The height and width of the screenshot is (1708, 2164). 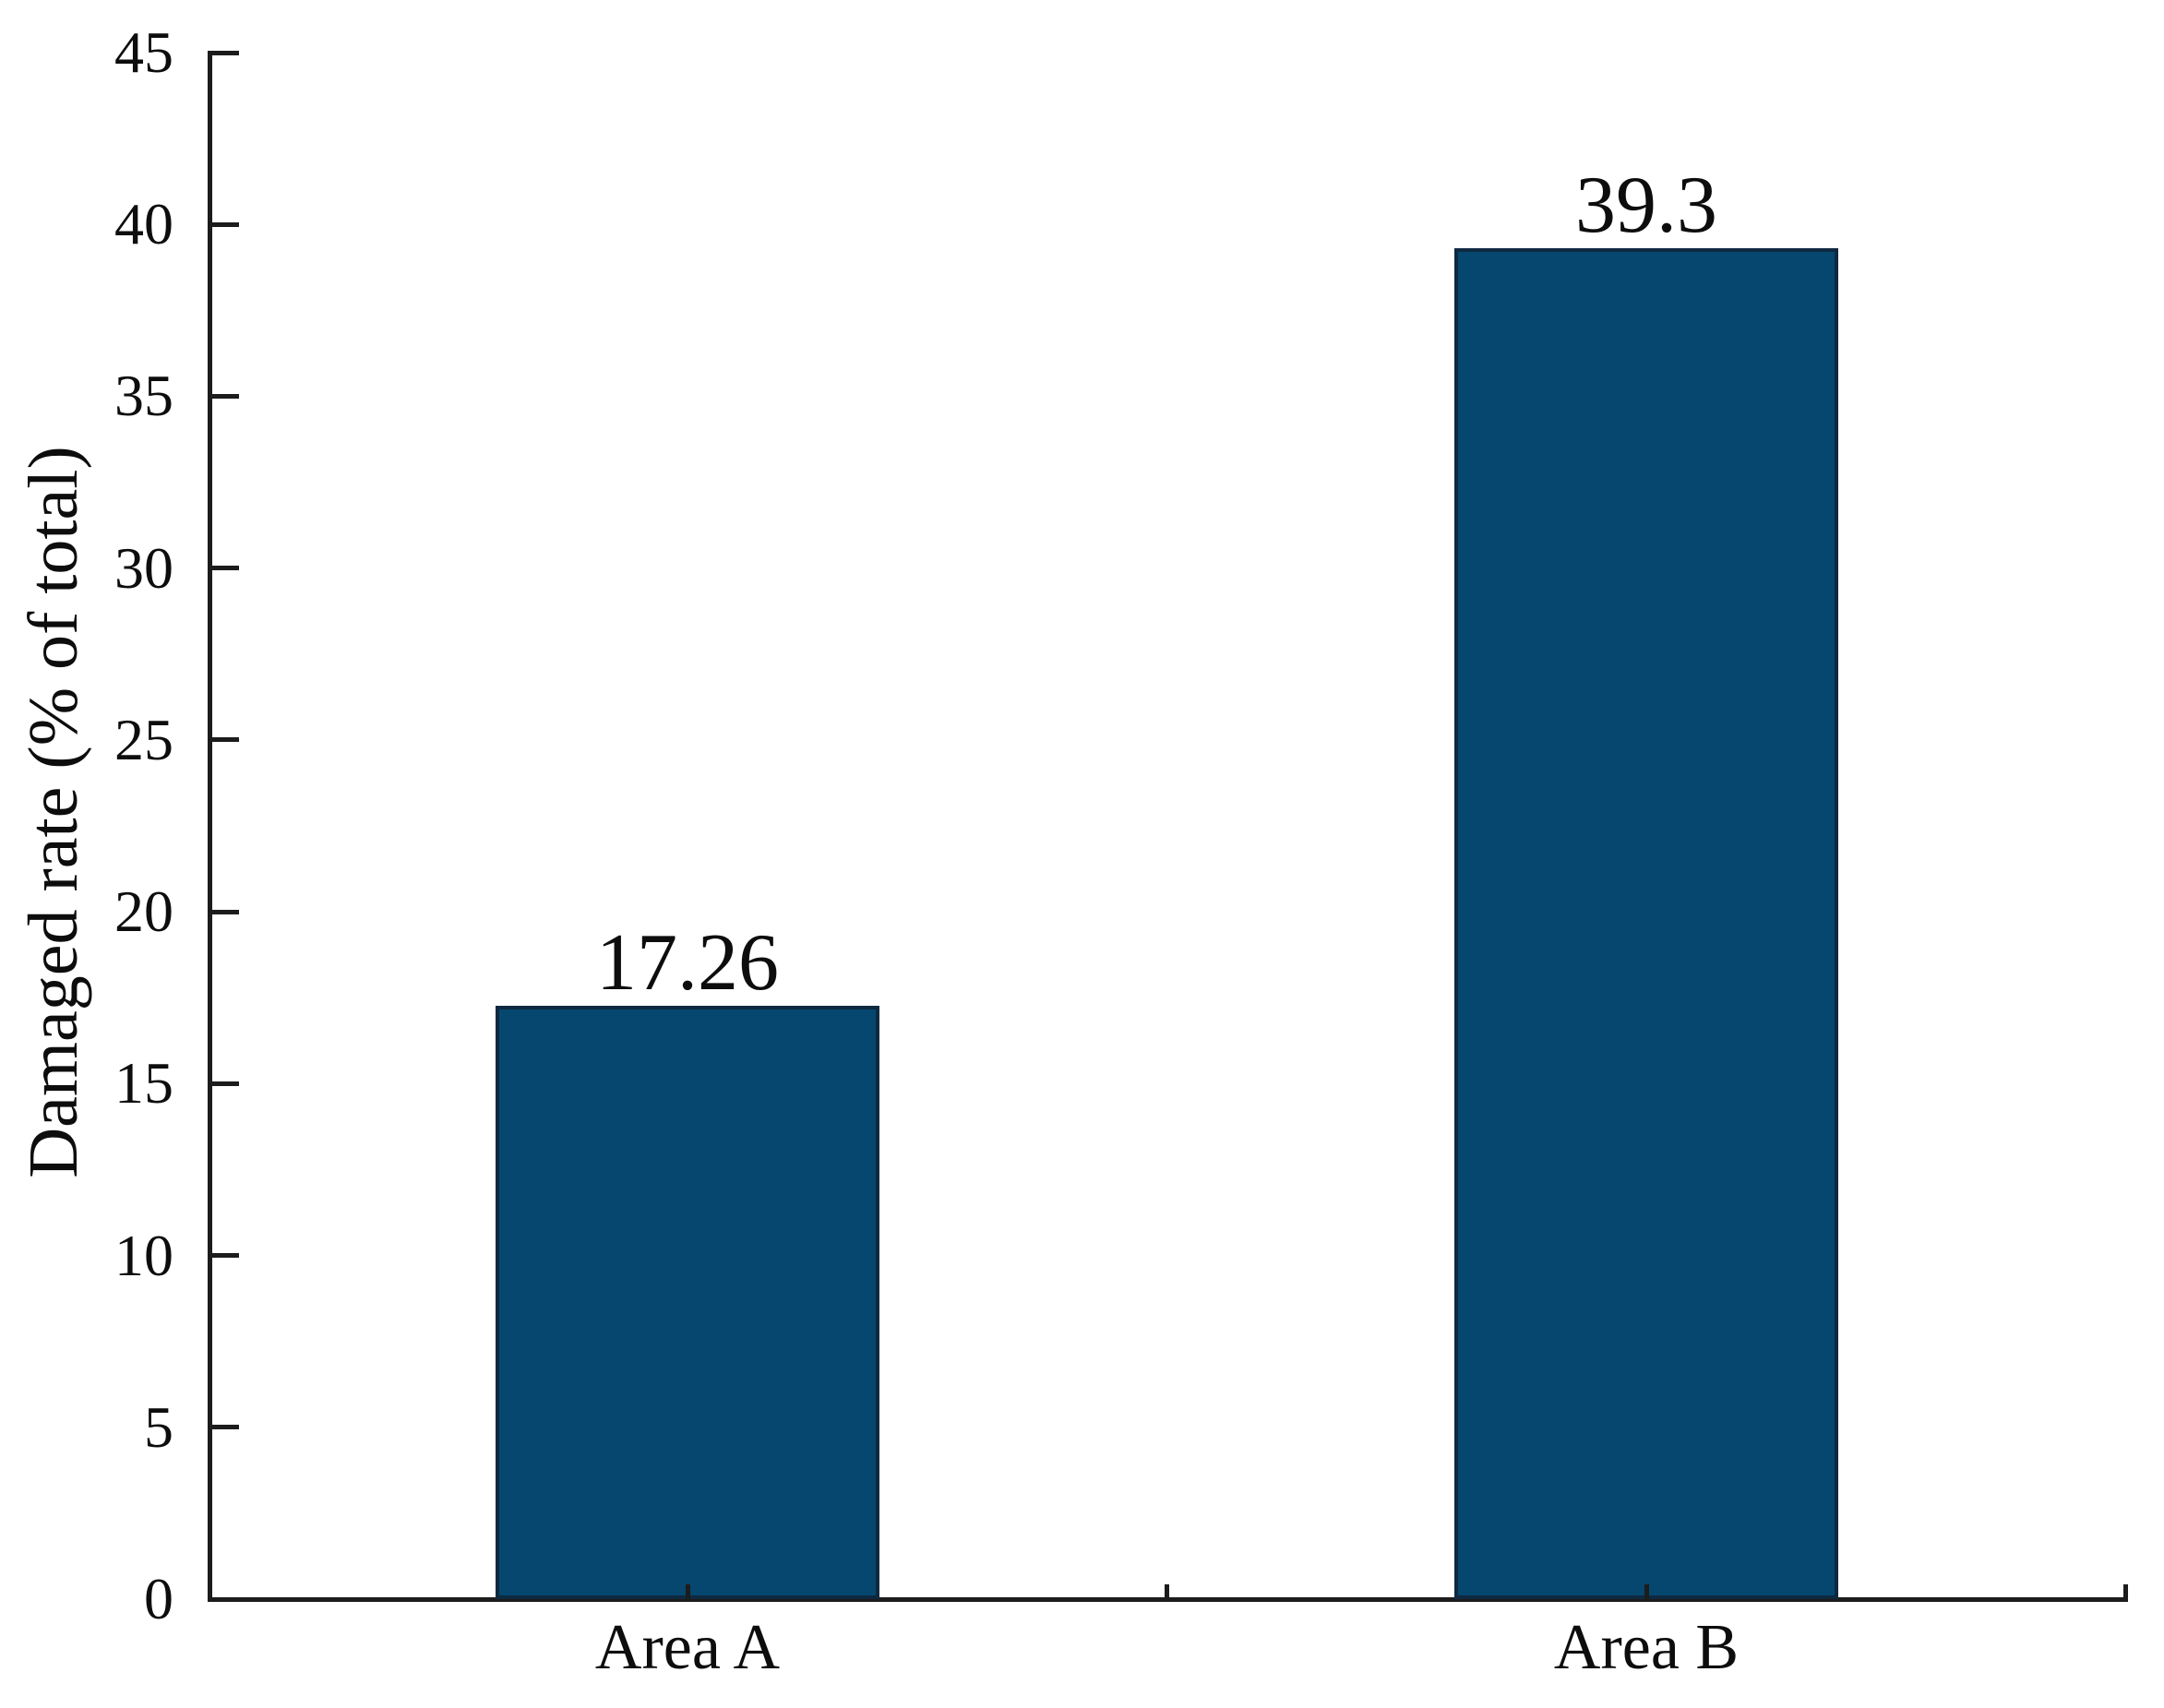 What do you see at coordinates (2125, 1591) in the screenshot?
I see `x-axis-end-tick` at bounding box center [2125, 1591].